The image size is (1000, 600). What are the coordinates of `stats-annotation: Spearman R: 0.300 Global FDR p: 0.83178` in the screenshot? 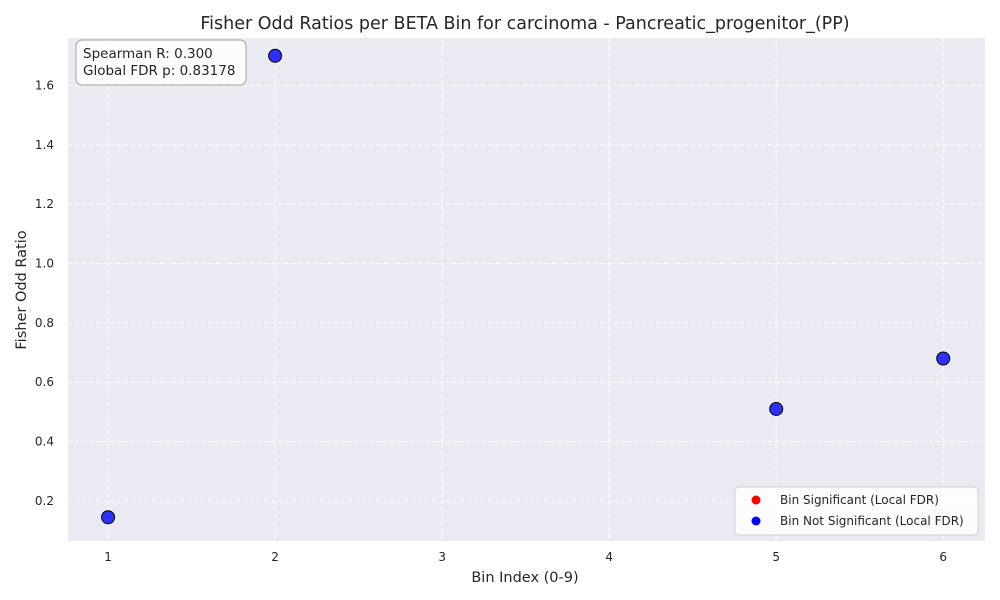 It's located at (161, 62).